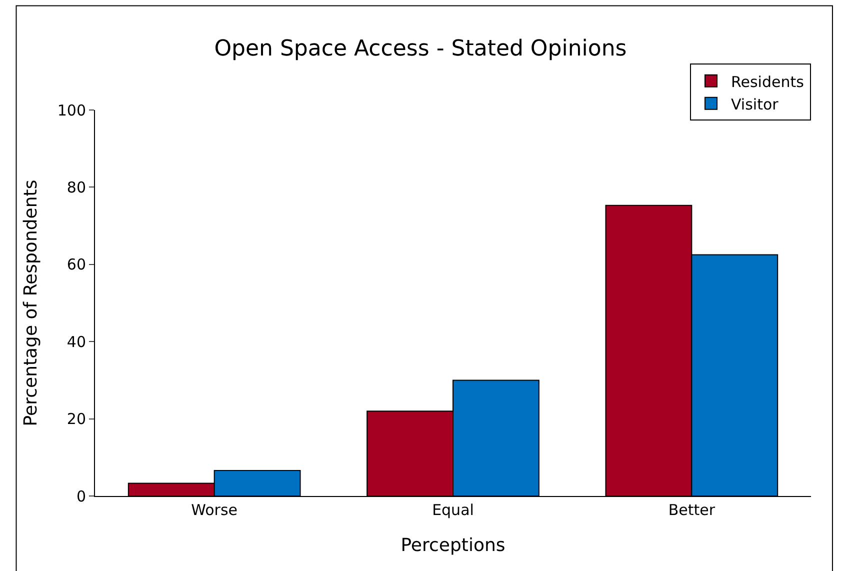 The image size is (841, 571). Describe the element at coordinates (420, 49) in the screenshot. I see `chart-title: Open Space Access - Stated Opinions` at that location.